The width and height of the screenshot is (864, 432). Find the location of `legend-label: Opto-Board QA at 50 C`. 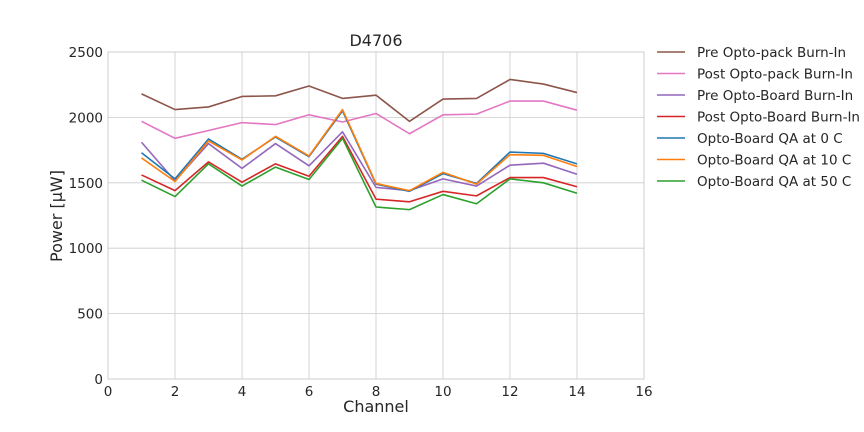

legend-label: Opto-Board QA at 50 C is located at coordinates (774, 182).